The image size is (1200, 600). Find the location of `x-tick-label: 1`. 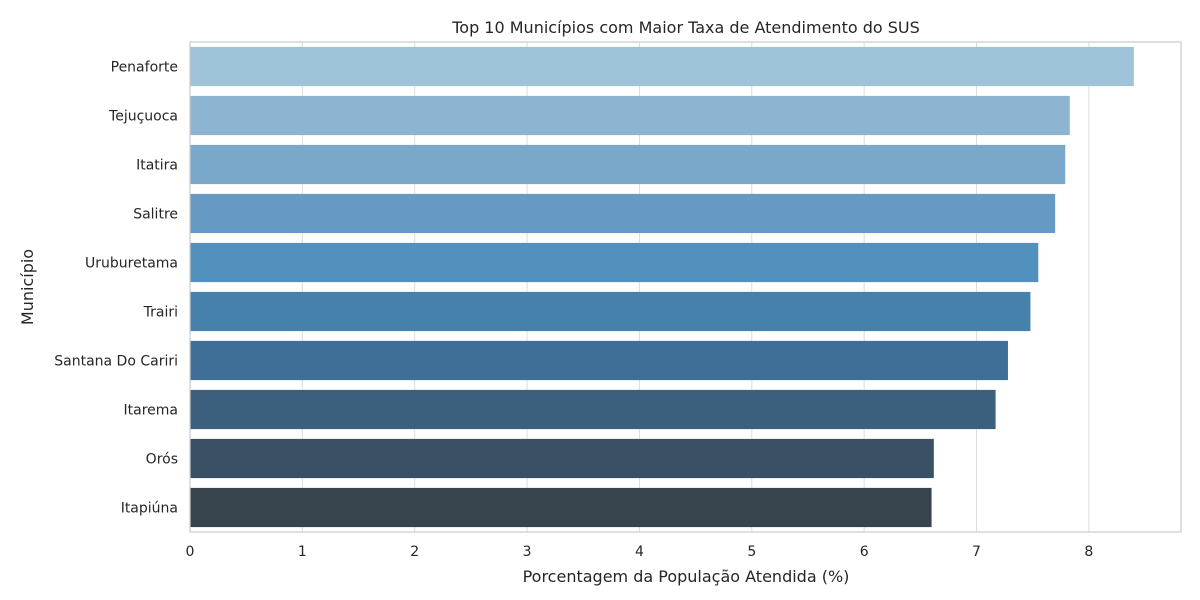

x-tick-label: 1 is located at coordinates (302, 552).